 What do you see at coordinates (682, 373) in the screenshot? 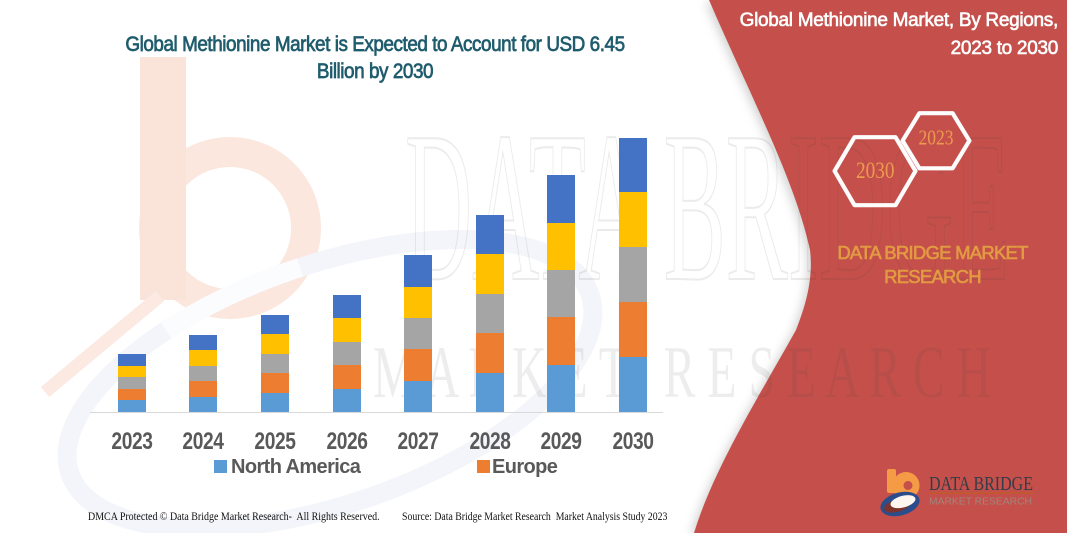
I see `svg-text: M A R K E T R E S E A R C H` at bounding box center [682, 373].